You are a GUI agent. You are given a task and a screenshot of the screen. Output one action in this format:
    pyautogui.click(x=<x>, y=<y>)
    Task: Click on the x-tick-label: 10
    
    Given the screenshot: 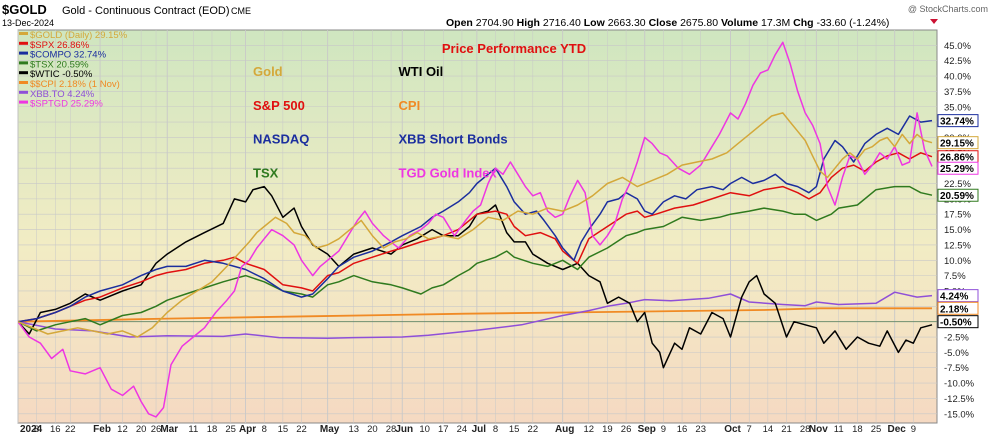 What is the action you would take?
    pyautogui.click(x=424, y=429)
    